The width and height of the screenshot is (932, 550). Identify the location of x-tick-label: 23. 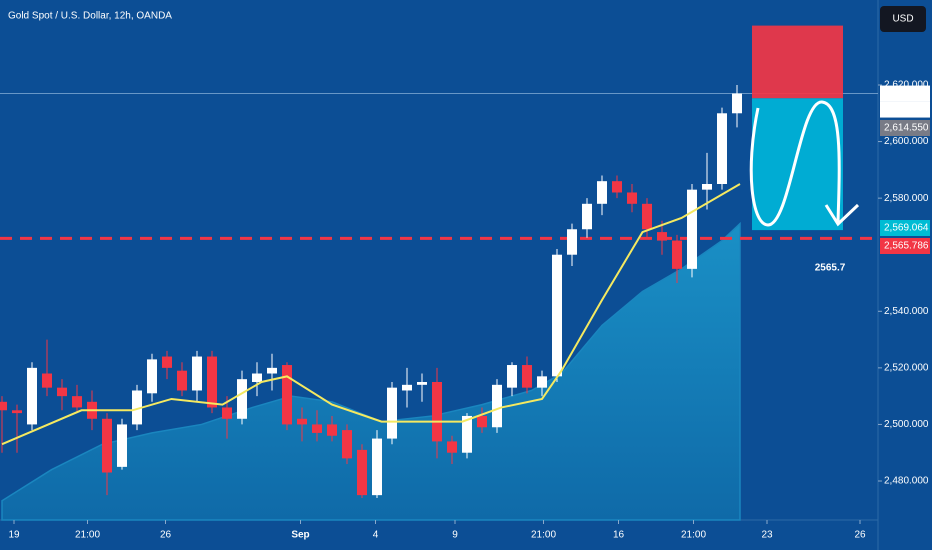
(767, 535).